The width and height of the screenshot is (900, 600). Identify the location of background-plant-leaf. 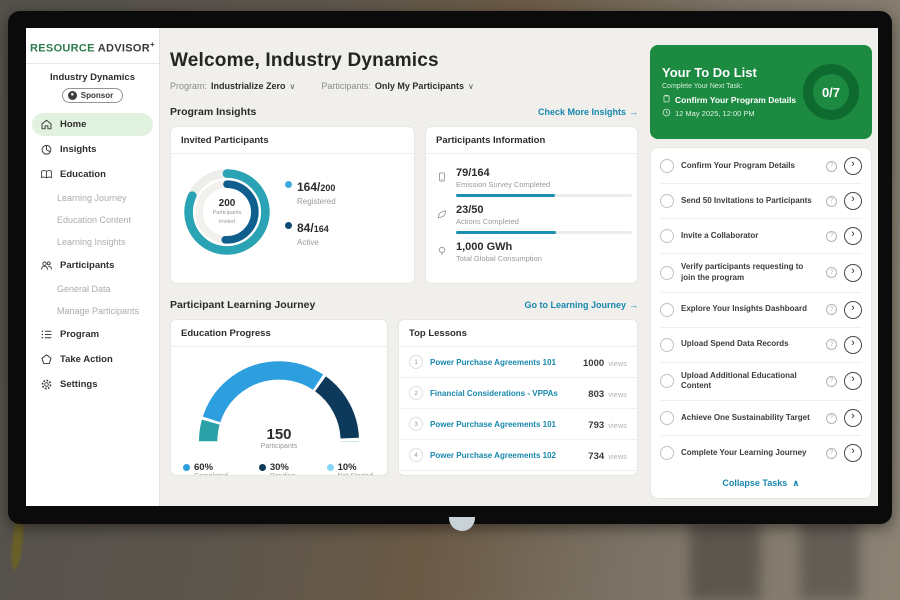
(17, 547).